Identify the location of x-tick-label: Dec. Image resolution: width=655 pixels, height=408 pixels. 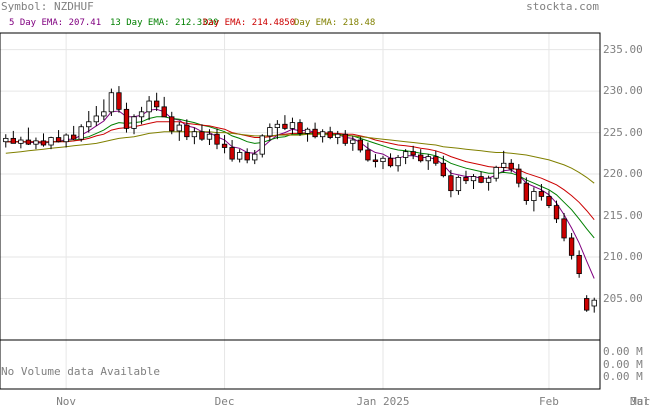
(224, 401).